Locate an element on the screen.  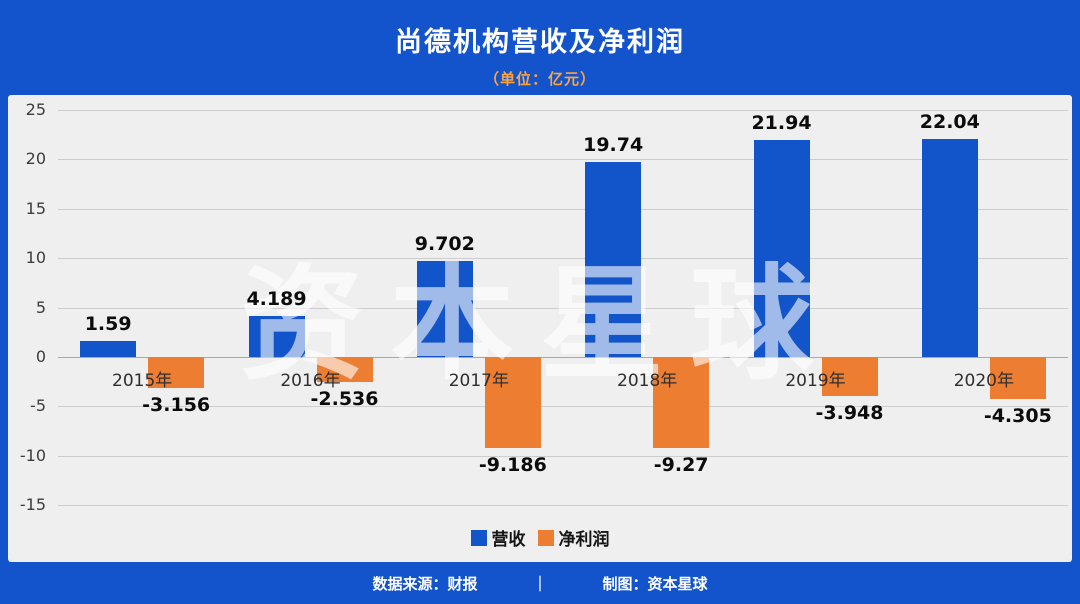
bar-value-label: -3.948 is located at coordinates (849, 412).